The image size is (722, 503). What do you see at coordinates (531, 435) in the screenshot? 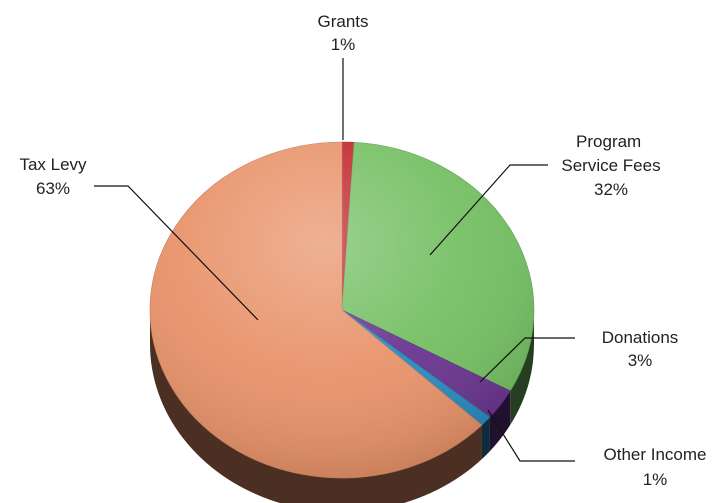
I see `leader-line-other-income` at bounding box center [531, 435].